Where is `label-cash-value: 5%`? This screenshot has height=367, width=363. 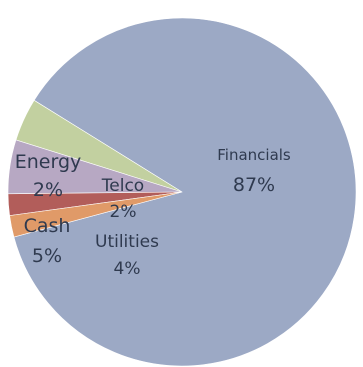
label-cash-value: 5% is located at coordinates (47, 256).